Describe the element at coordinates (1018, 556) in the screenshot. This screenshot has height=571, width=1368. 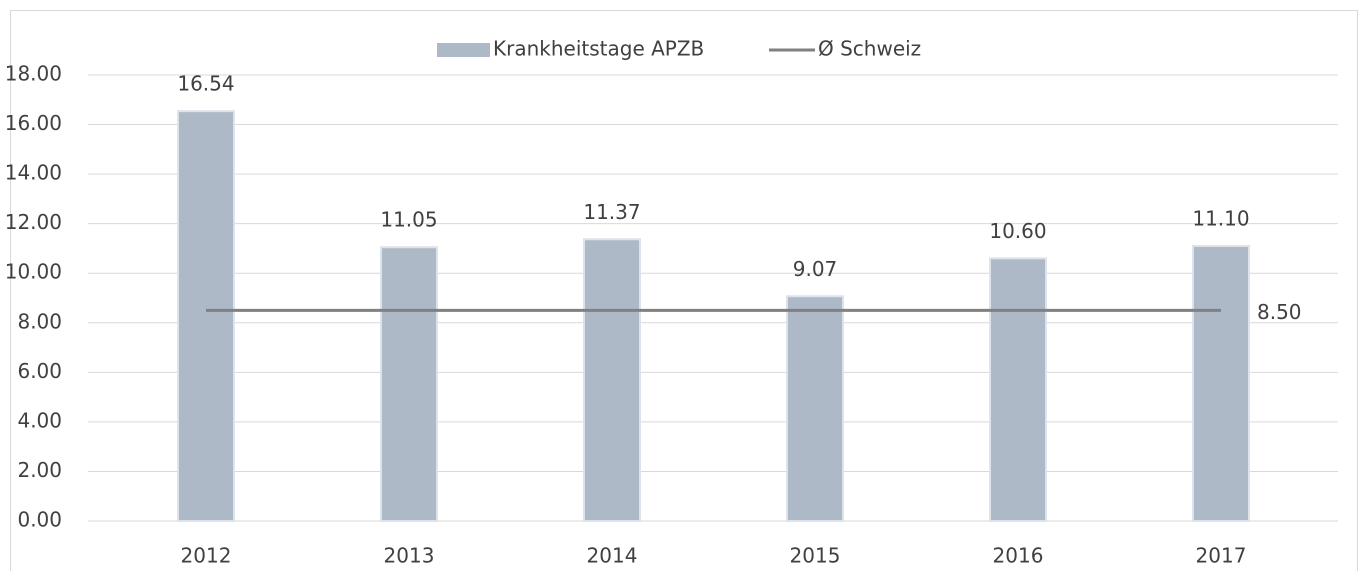
I see `x-tick-label: 2016` at that location.